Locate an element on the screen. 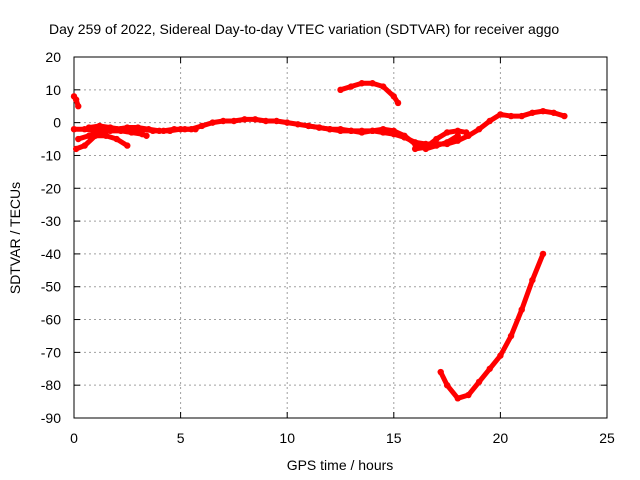 Image resolution: width=640 pixels, height=480 pixels. x-tick-label: 10 is located at coordinates (287, 438).